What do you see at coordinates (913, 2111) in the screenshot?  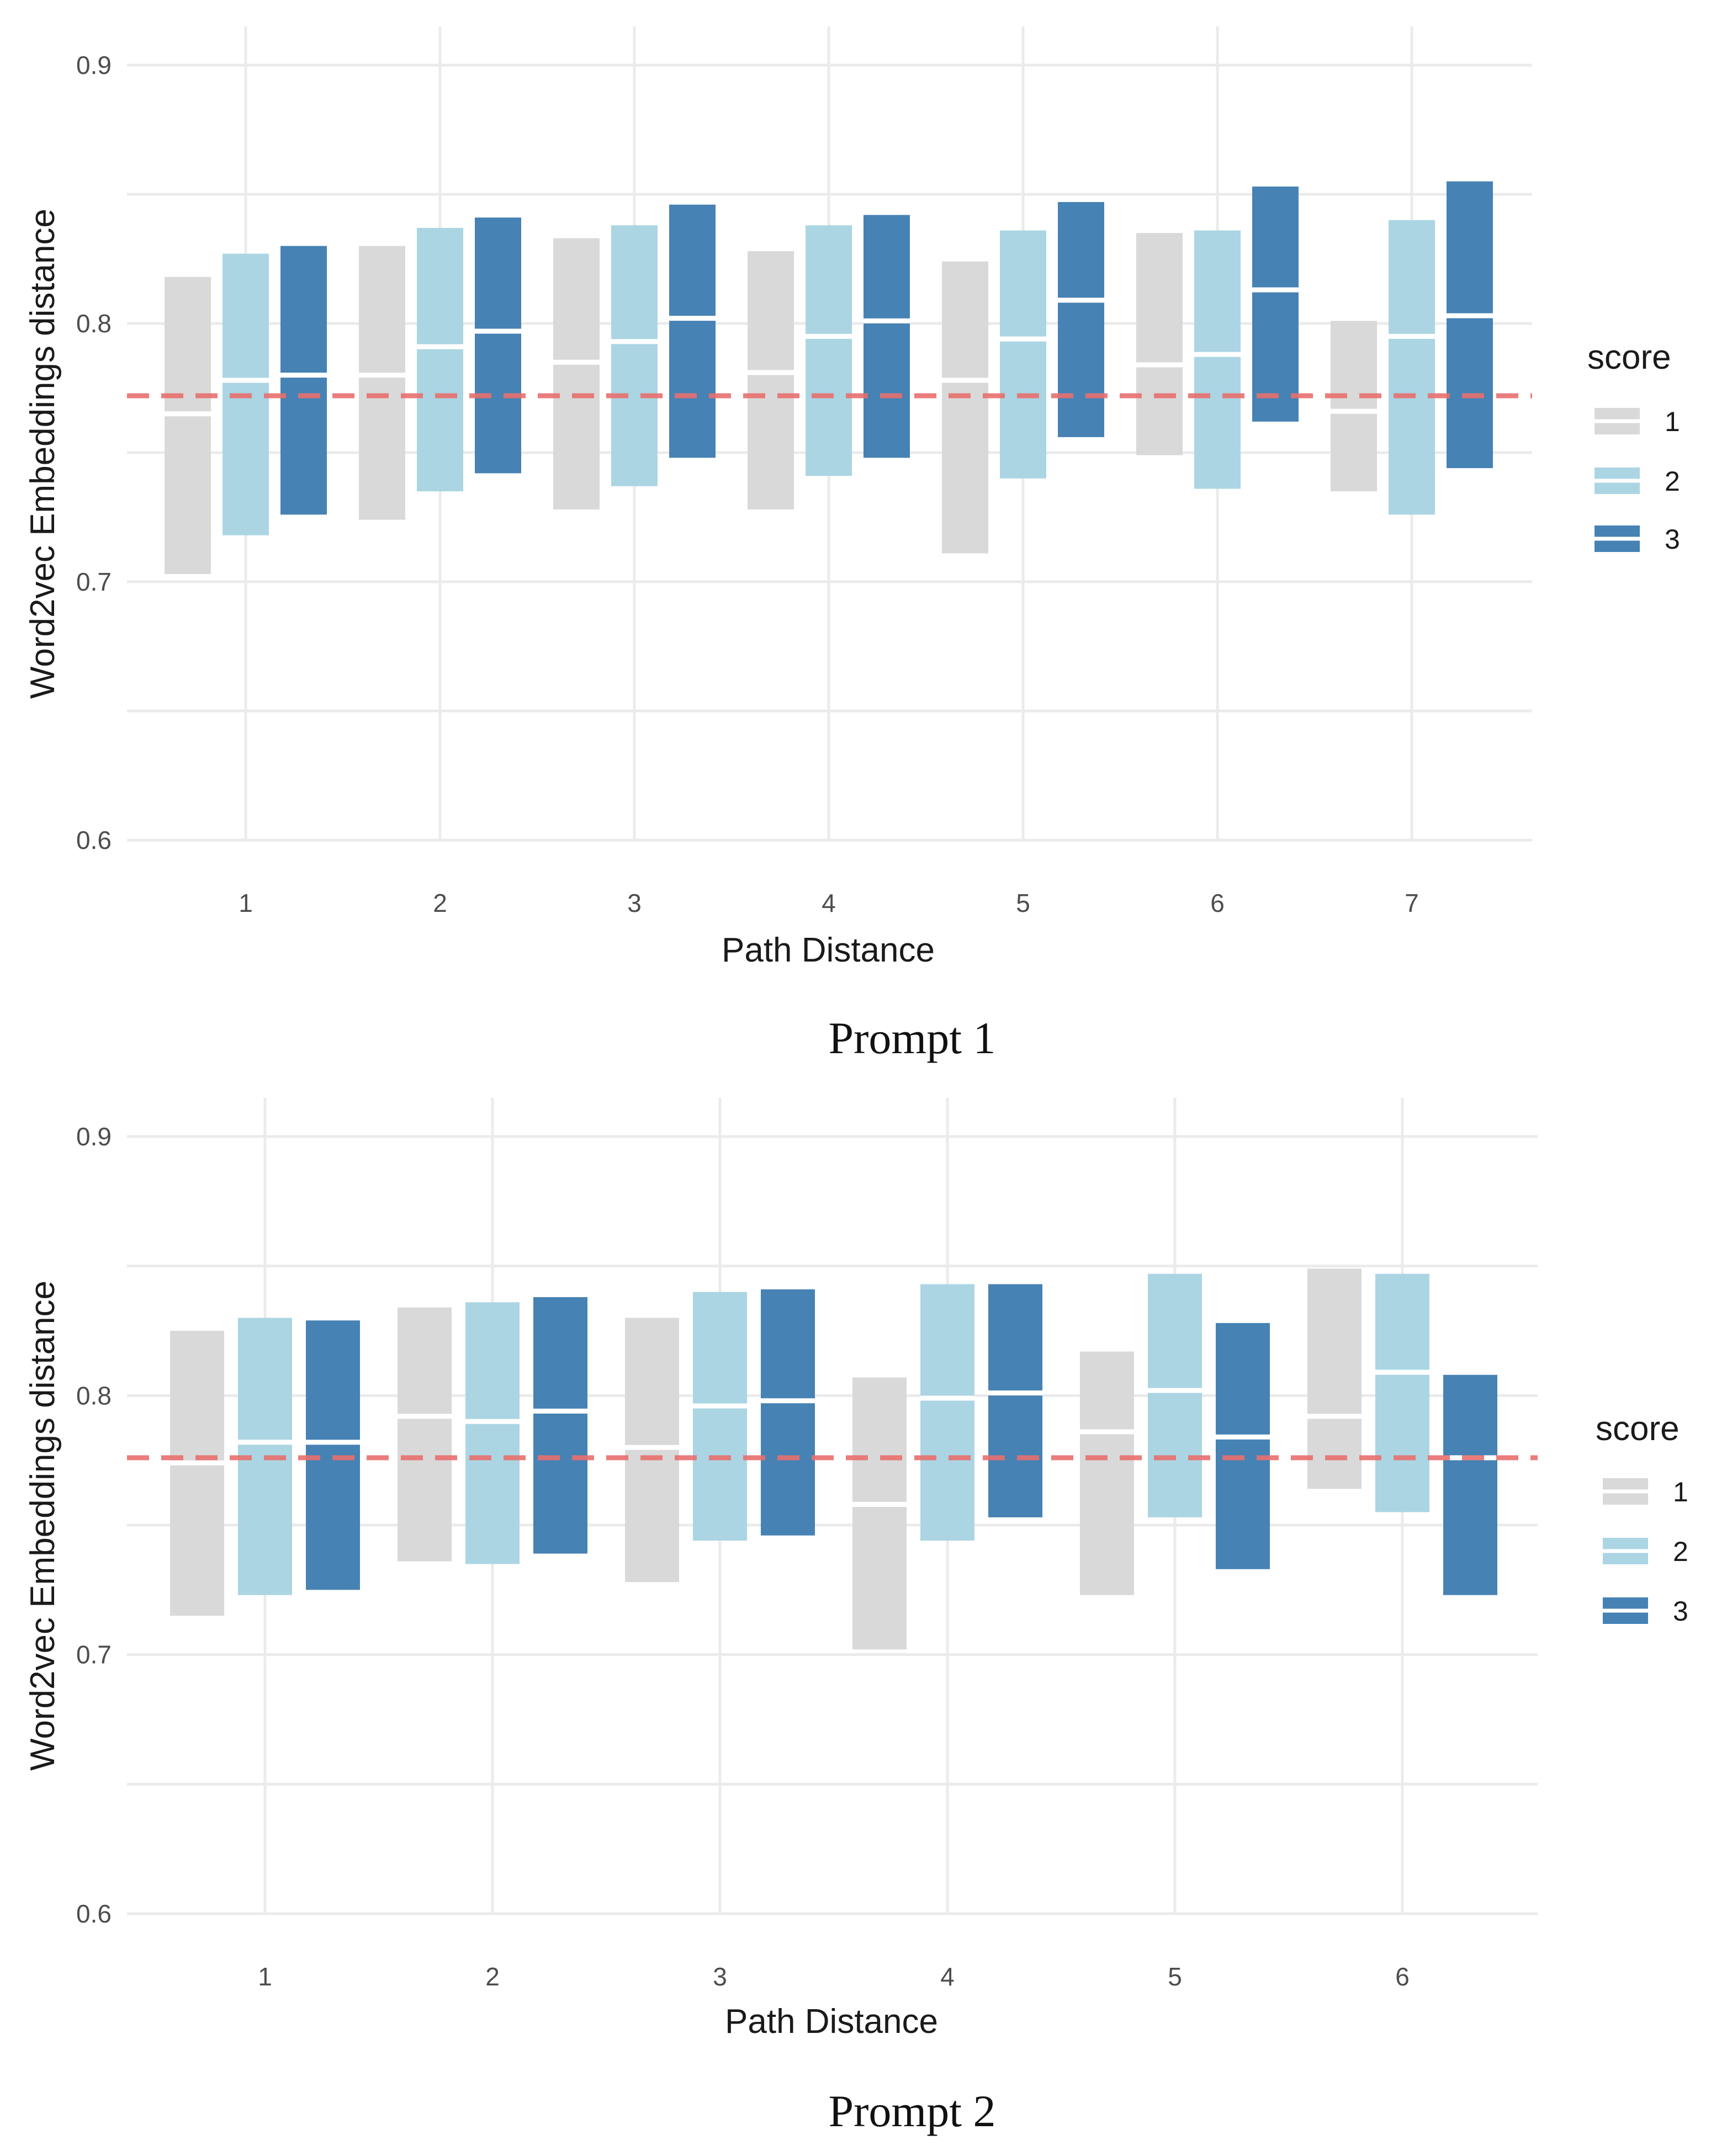 I see `figure-caption: Prompt 2` at bounding box center [913, 2111].